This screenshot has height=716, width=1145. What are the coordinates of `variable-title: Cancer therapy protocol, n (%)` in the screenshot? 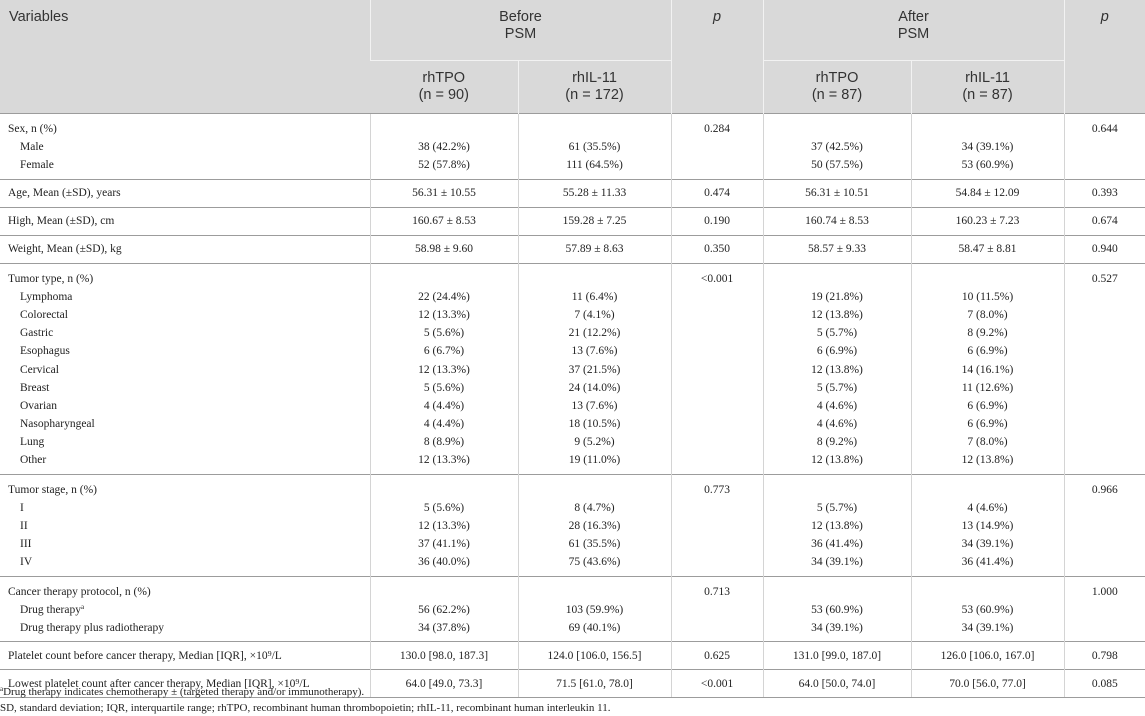 It's located at (79, 591).